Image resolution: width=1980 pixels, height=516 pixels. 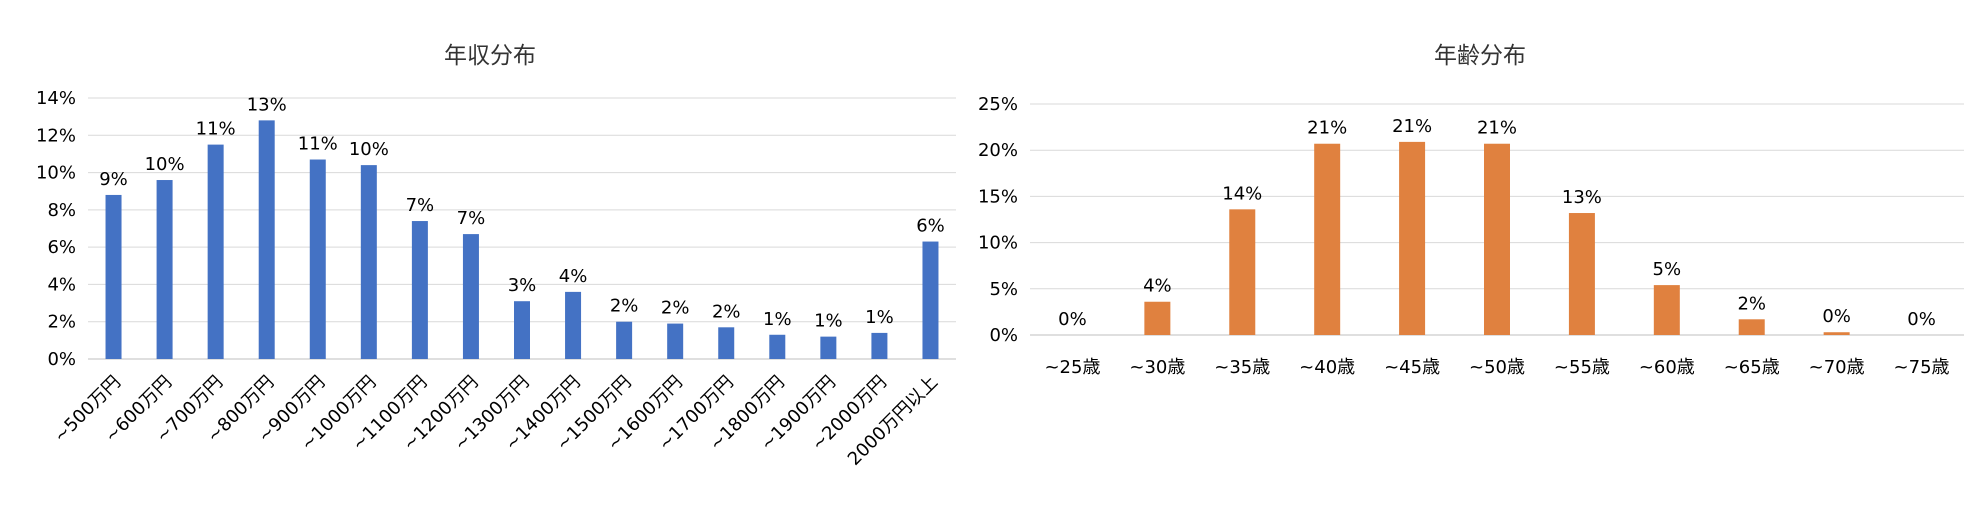 I want to click on x-tick-label: ~70歳, so click(x=1837, y=367).